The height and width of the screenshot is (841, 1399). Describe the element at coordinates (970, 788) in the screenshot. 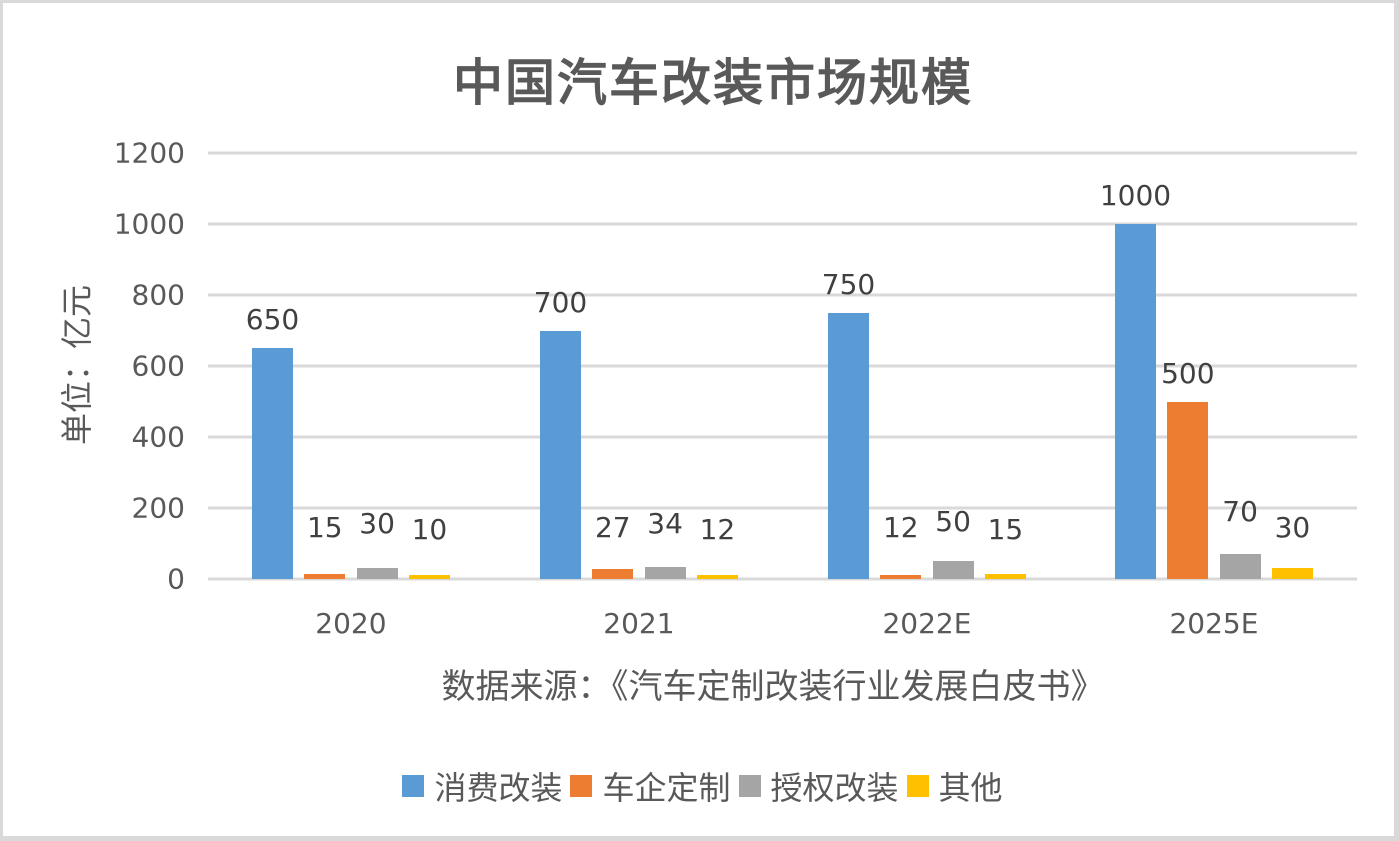

I see `legend-label: 其他` at that location.